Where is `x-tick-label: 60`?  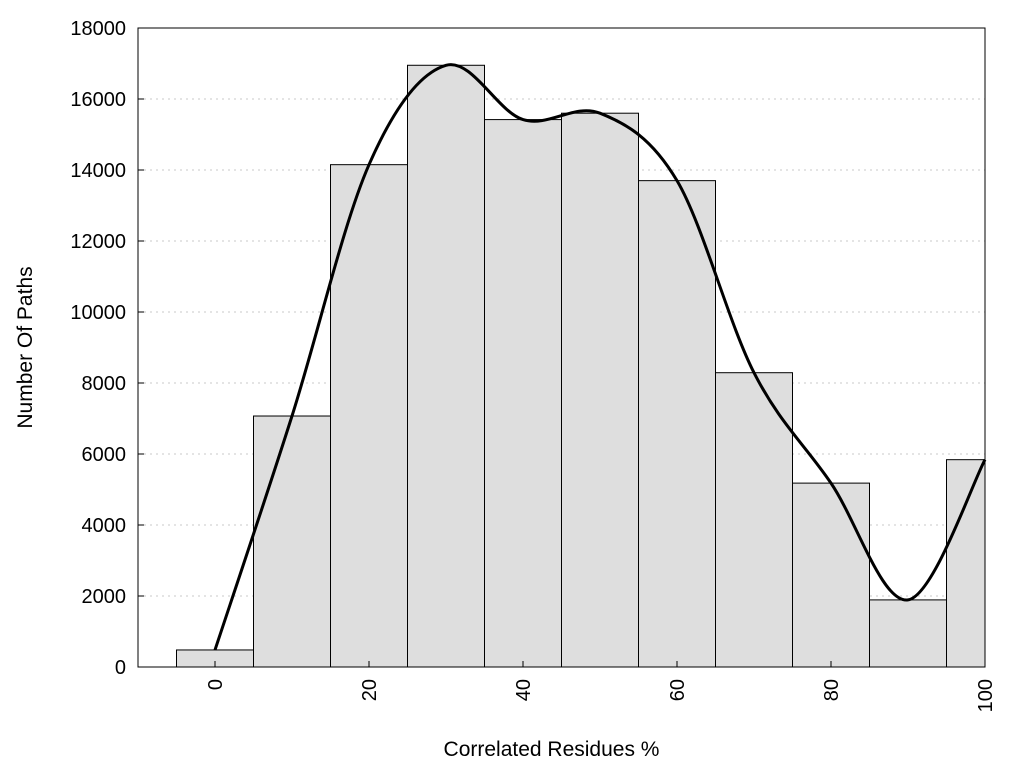 x-tick-label: 60 is located at coordinates (678, 690).